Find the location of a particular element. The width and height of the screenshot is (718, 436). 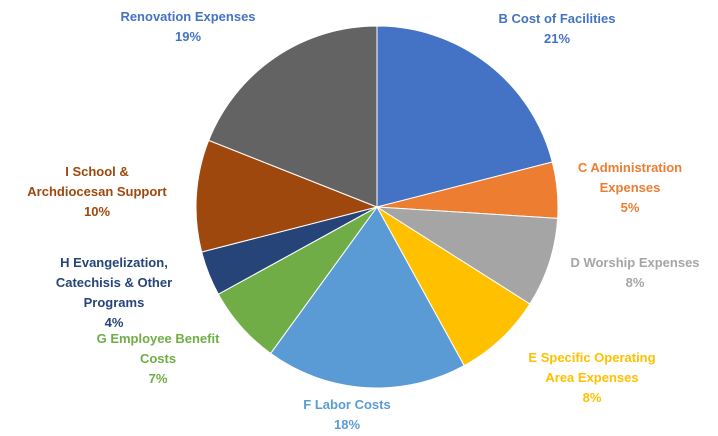

category-label: Renovation Expenses is located at coordinates (188, 16).